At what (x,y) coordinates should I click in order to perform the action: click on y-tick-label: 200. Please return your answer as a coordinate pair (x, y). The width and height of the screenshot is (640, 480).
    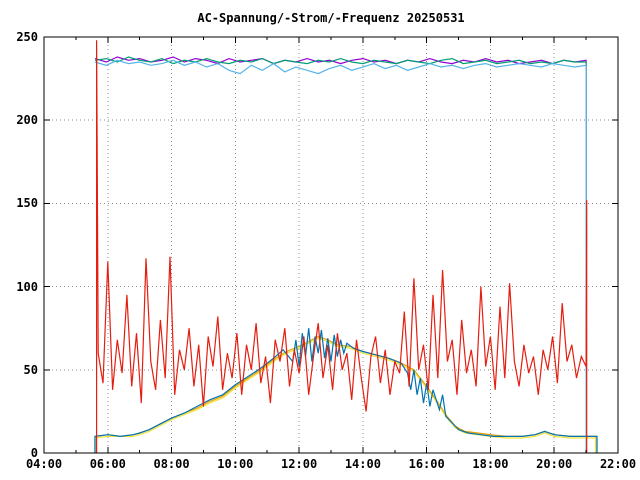
    Looking at the image, I should click on (27, 120).